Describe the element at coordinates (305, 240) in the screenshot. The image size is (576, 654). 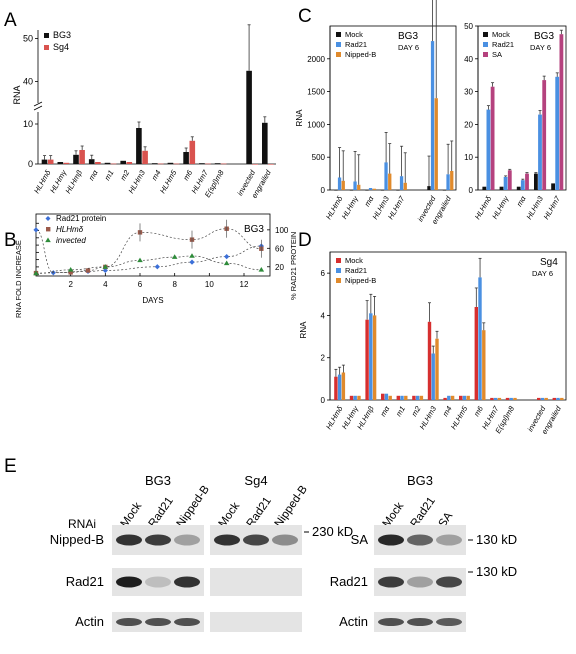
I see `panel-letter-d: D` at that location.